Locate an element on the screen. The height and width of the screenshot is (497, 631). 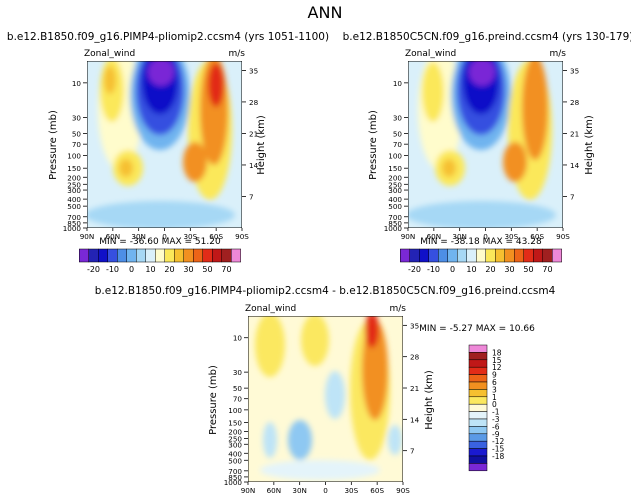
panel-3-x-ticks: 90N 60N 30N 0 30S 60S 90S is located at coordinates (325, 488).